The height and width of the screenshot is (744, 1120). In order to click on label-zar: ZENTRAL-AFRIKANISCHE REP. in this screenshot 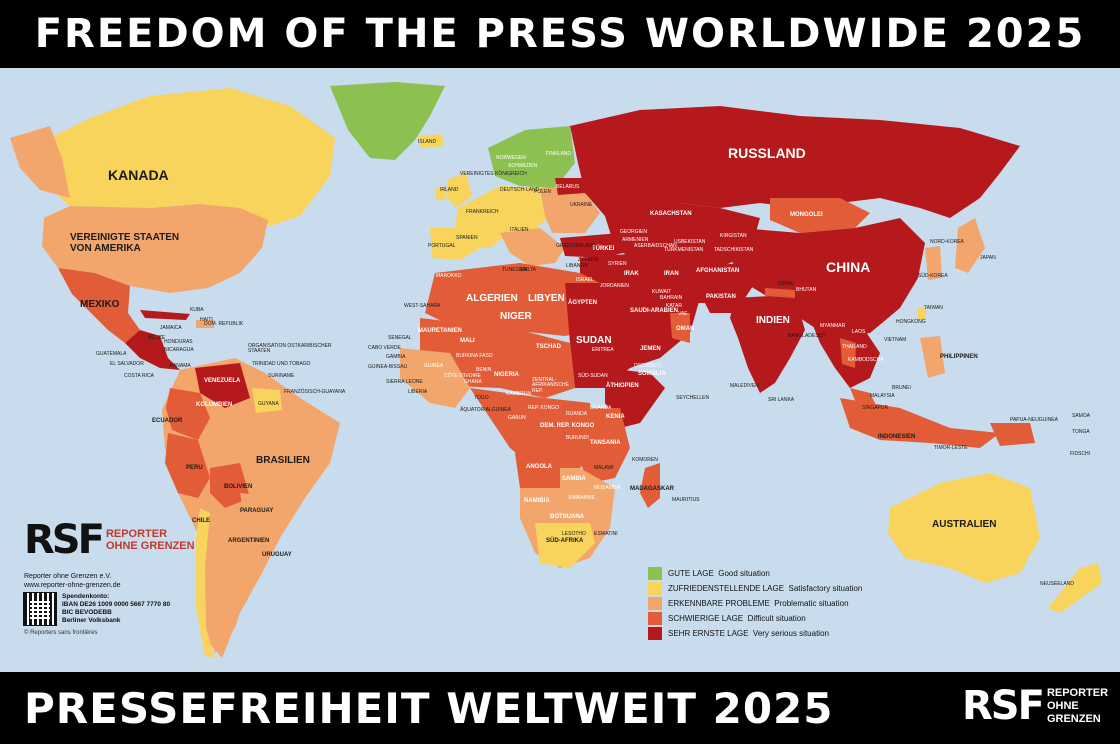, I will do `click(550, 385)`.